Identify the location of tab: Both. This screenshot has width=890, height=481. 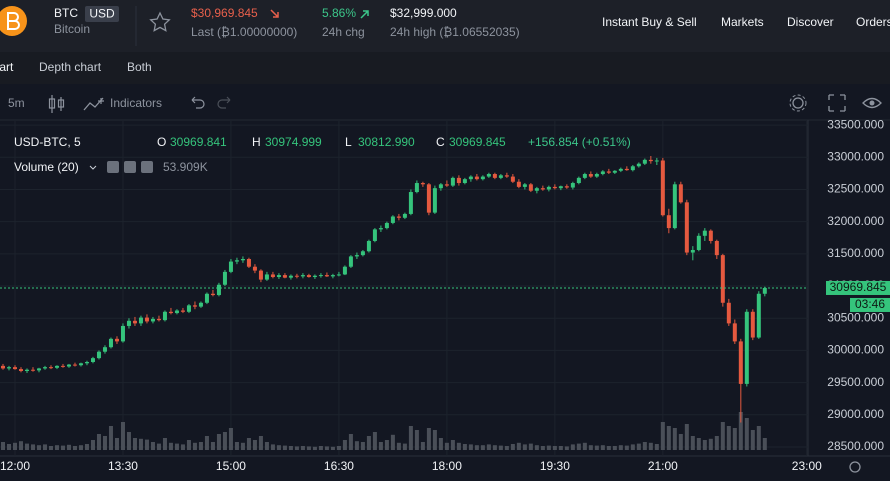
(139, 67).